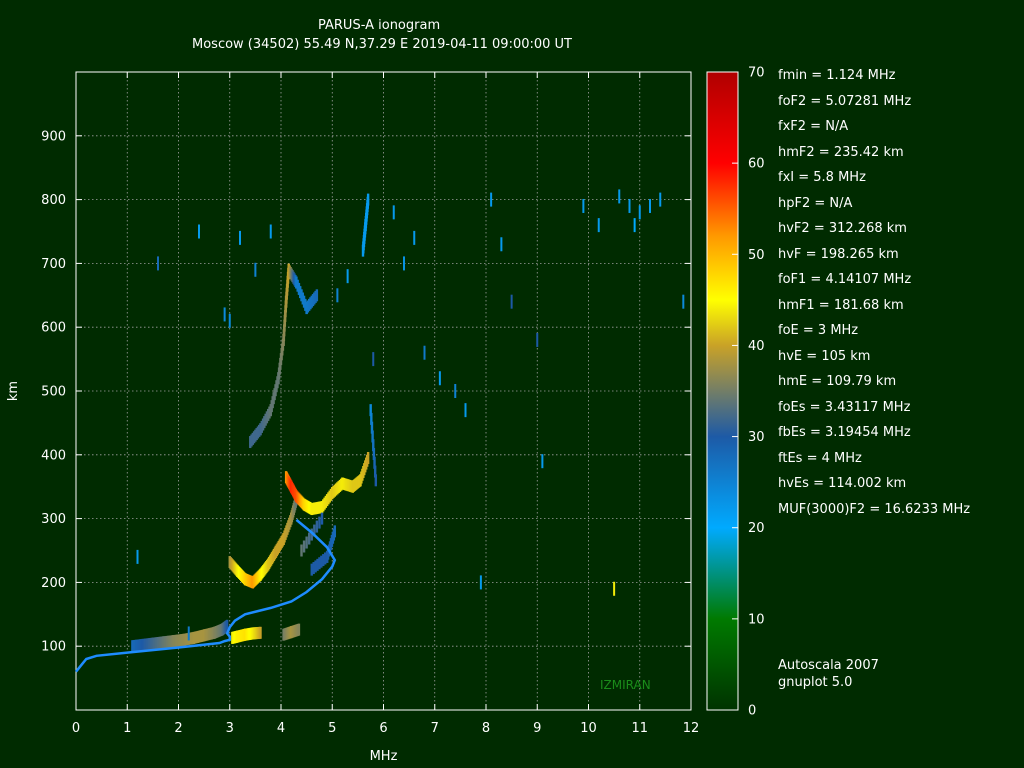 This screenshot has height=768, width=1024. What do you see at coordinates (815, 203) in the screenshot?
I see `param-row: hpF2 = N/A` at bounding box center [815, 203].